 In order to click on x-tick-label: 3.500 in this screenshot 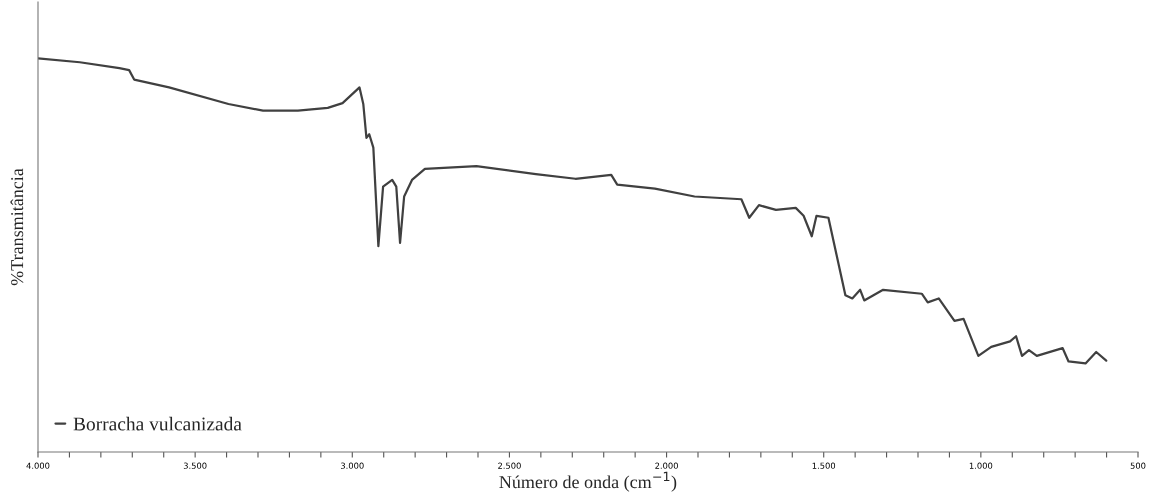, I will do `click(195, 465)`.